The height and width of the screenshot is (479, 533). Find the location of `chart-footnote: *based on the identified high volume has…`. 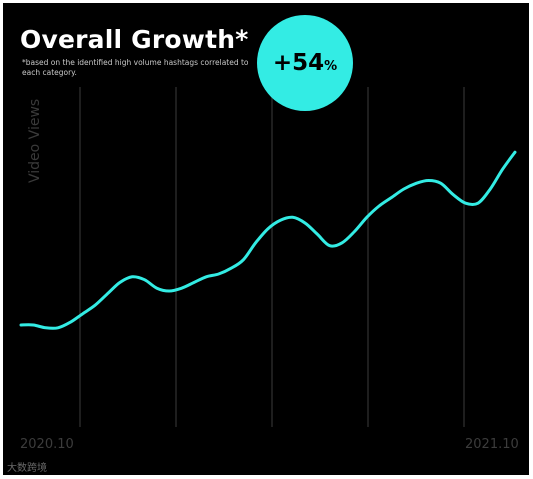

chart-footnote: *based on the identified high volume has… is located at coordinates (135, 67).